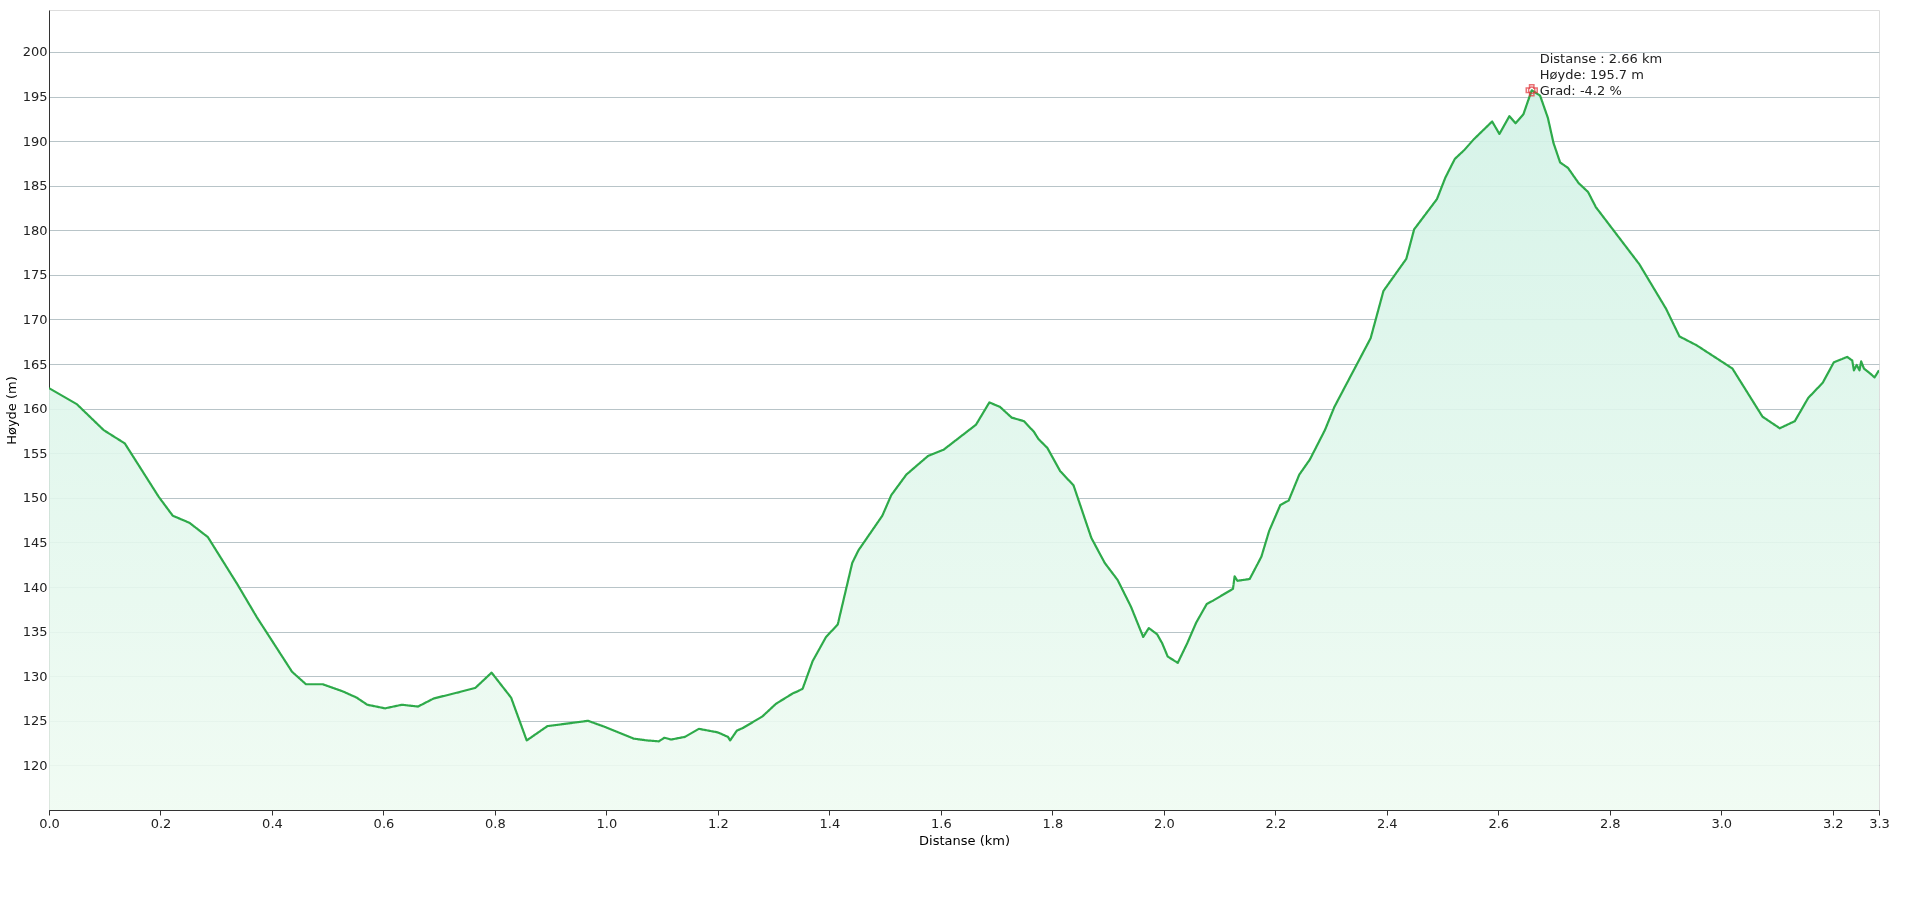  What do you see at coordinates (830, 823) in the screenshot?
I see `x-tick-label: 1.4` at bounding box center [830, 823].